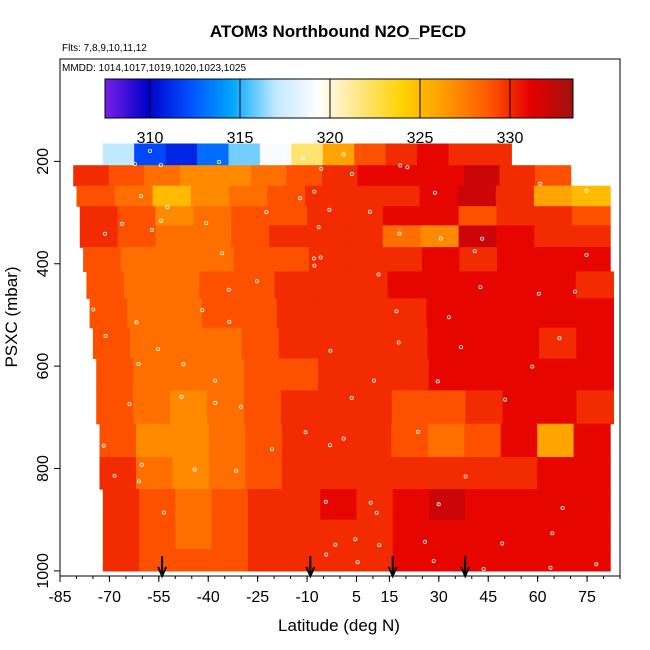 Image resolution: width=650 pixels, height=650 pixels. What do you see at coordinates (510, 138) in the screenshot?
I see `colorbar-tick-label: 330` at bounding box center [510, 138].